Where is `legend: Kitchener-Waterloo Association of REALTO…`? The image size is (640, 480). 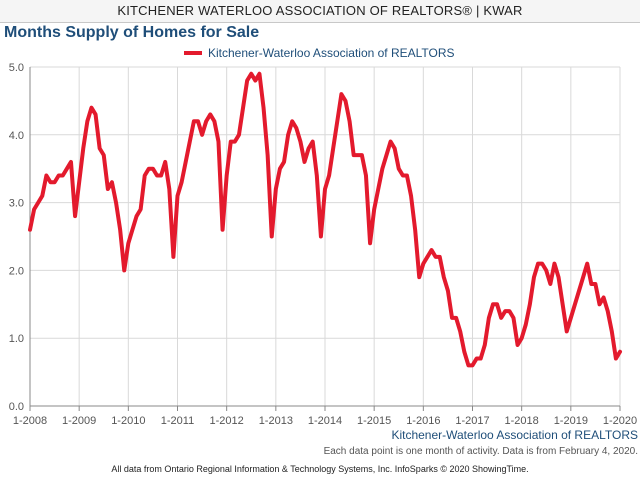
legend: Kitchener-Waterloo Association of REALTO… is located at coordinates (319, 53).